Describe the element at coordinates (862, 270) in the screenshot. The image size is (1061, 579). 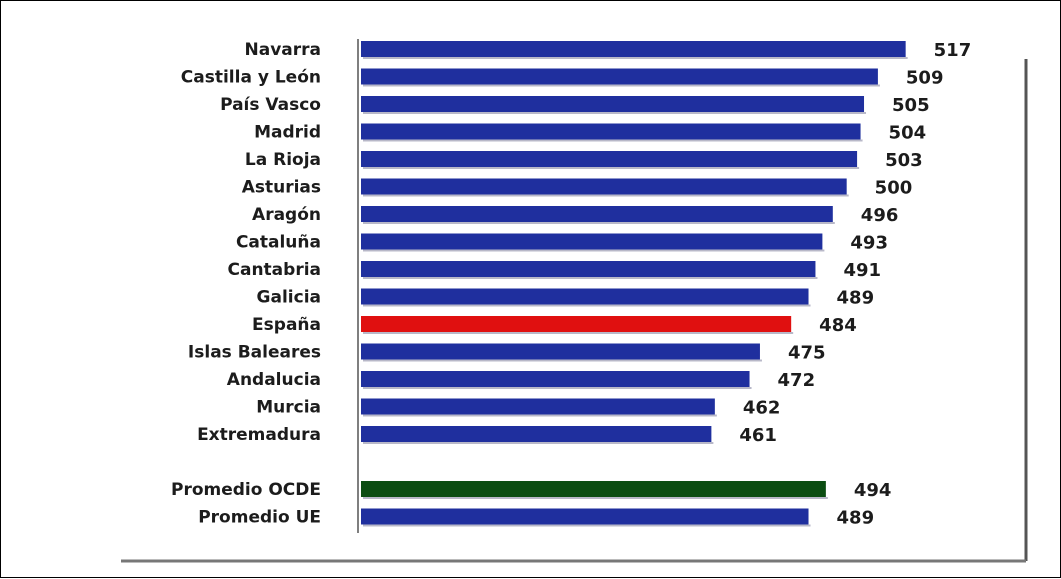
I see `value-label: 491` at that location.